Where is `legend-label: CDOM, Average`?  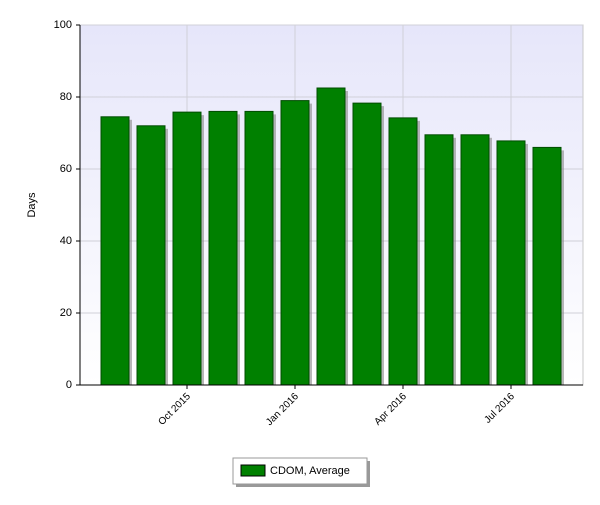 legend-label: CDOM, Average is located at coordinates (310, 471).